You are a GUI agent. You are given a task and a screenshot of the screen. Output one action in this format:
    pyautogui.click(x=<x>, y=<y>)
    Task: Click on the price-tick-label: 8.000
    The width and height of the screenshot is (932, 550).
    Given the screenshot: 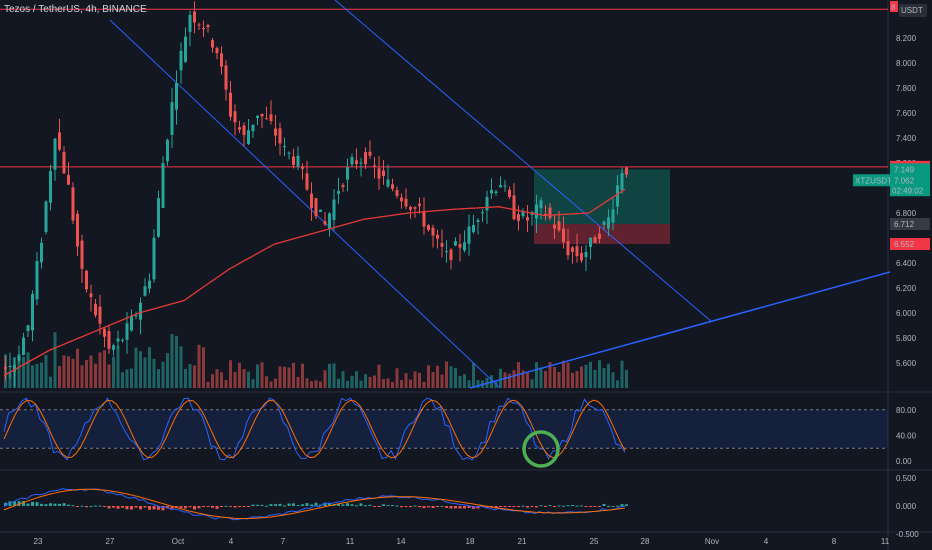 What is the action you would take?
    pyautogui.click(x=906, y=63)
    